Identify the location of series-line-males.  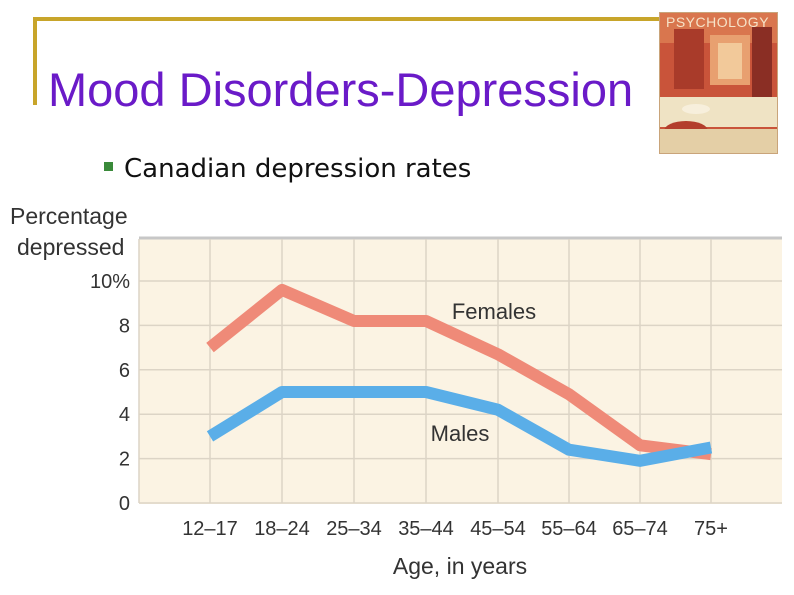
(459, 426).